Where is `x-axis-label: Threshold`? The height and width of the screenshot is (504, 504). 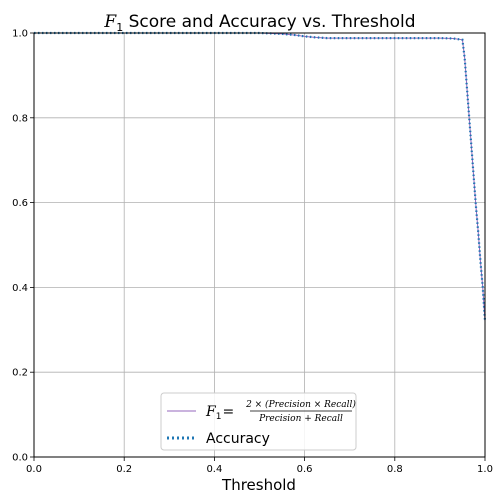
x-axis-label: Threshold is located at coordinates (258, 485).